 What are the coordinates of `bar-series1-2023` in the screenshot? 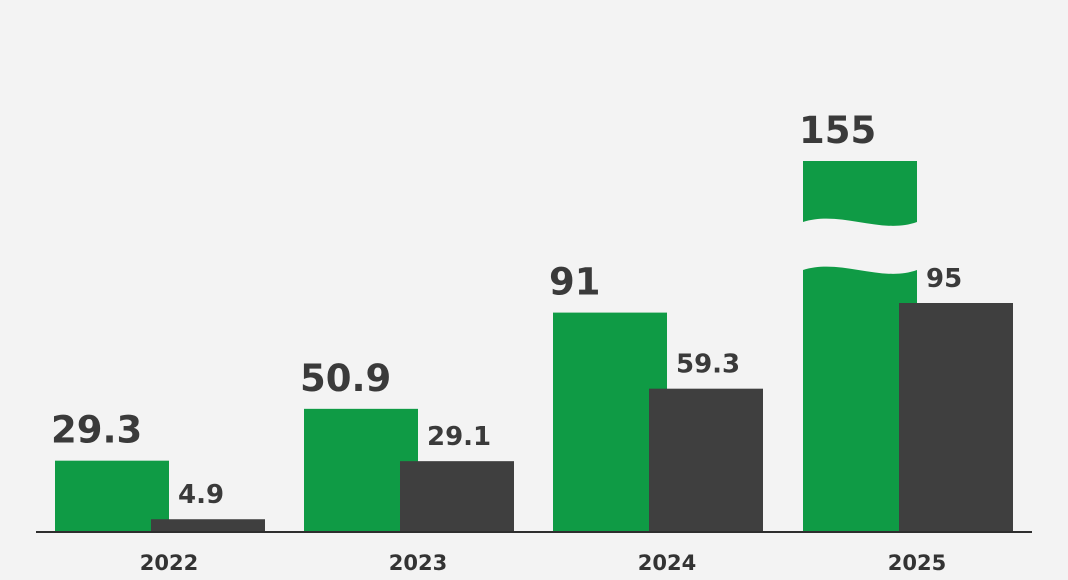 It's located at (361, 469).